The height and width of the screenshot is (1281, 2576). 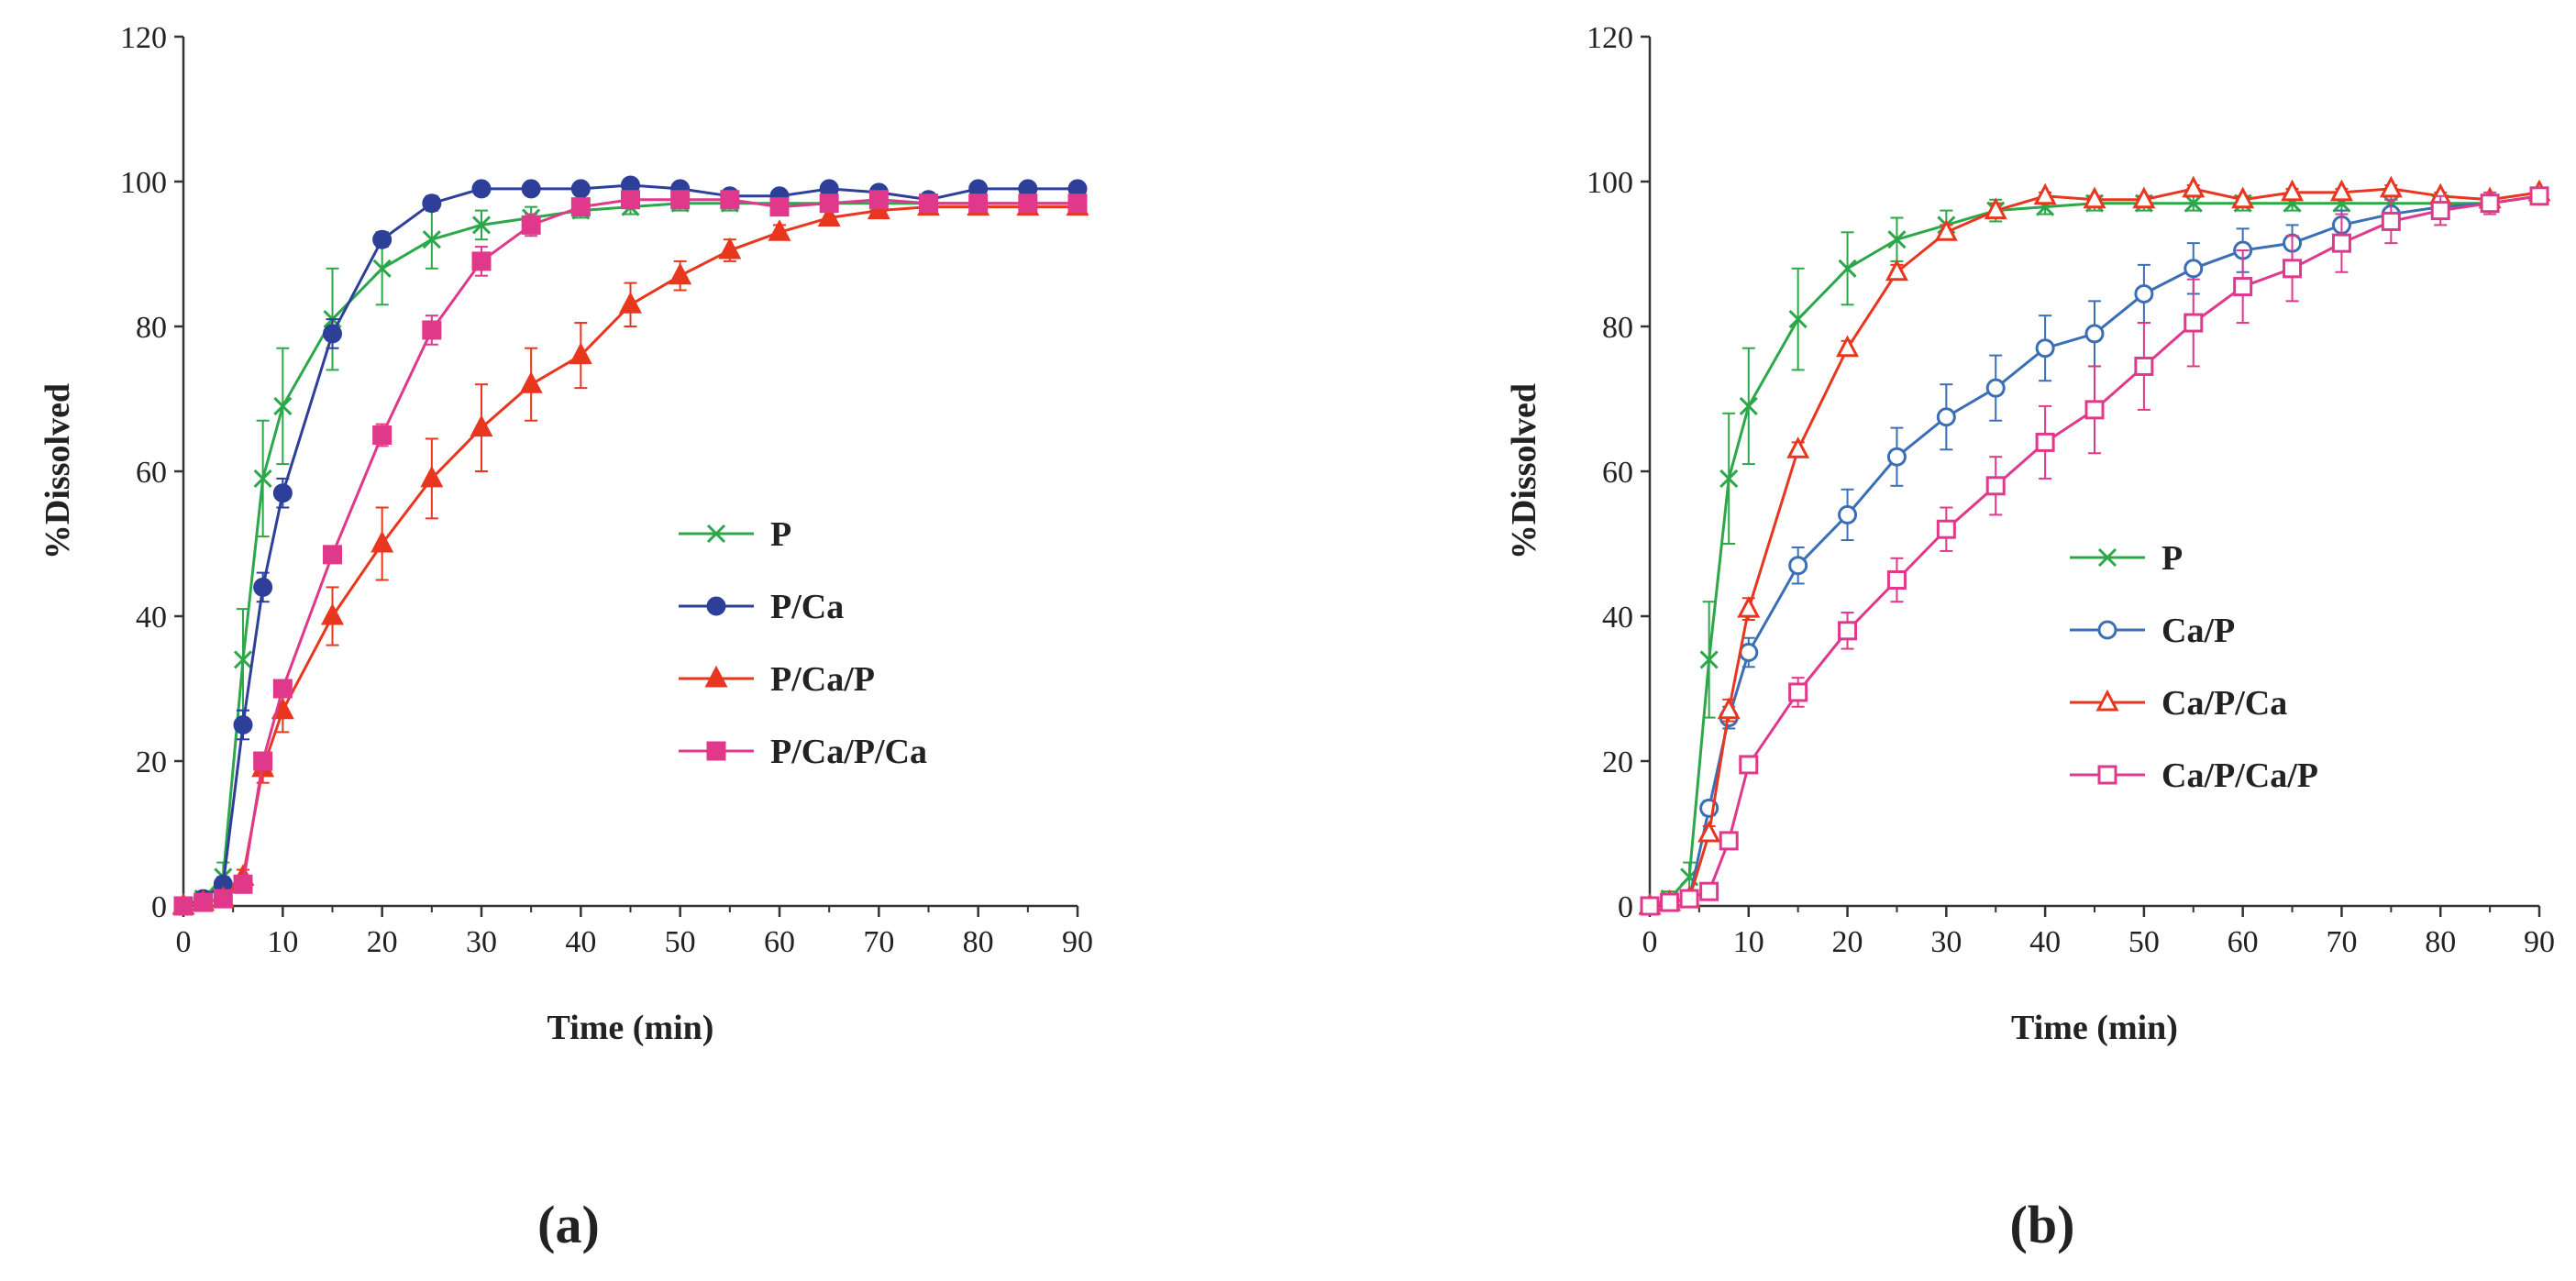 I want to click on chart-b-x-tick-label: 50, so click(x=2144, y=942).